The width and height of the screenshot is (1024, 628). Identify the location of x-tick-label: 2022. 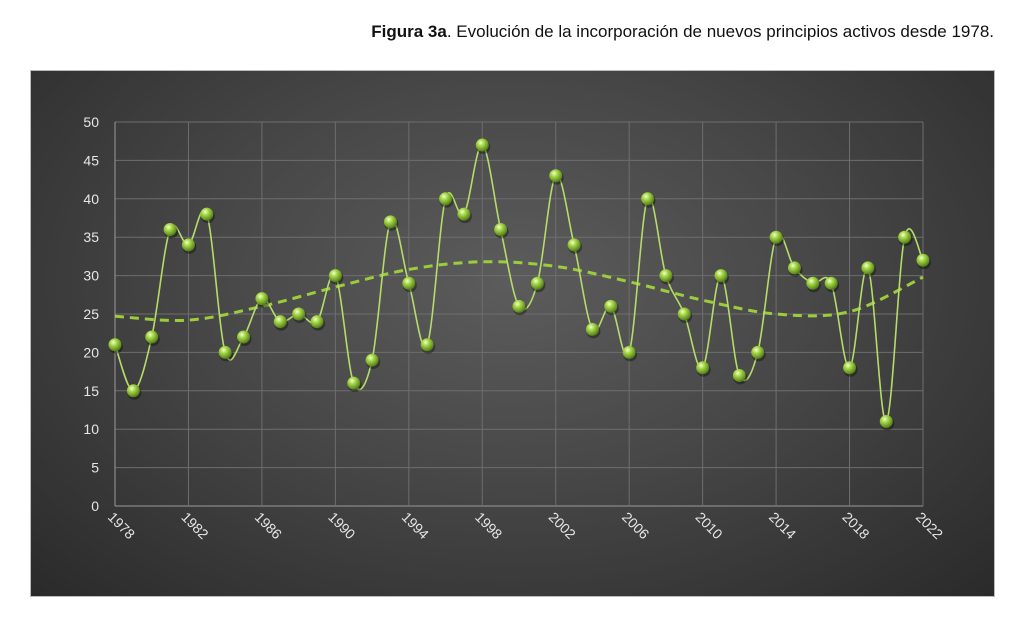
(929, 525).